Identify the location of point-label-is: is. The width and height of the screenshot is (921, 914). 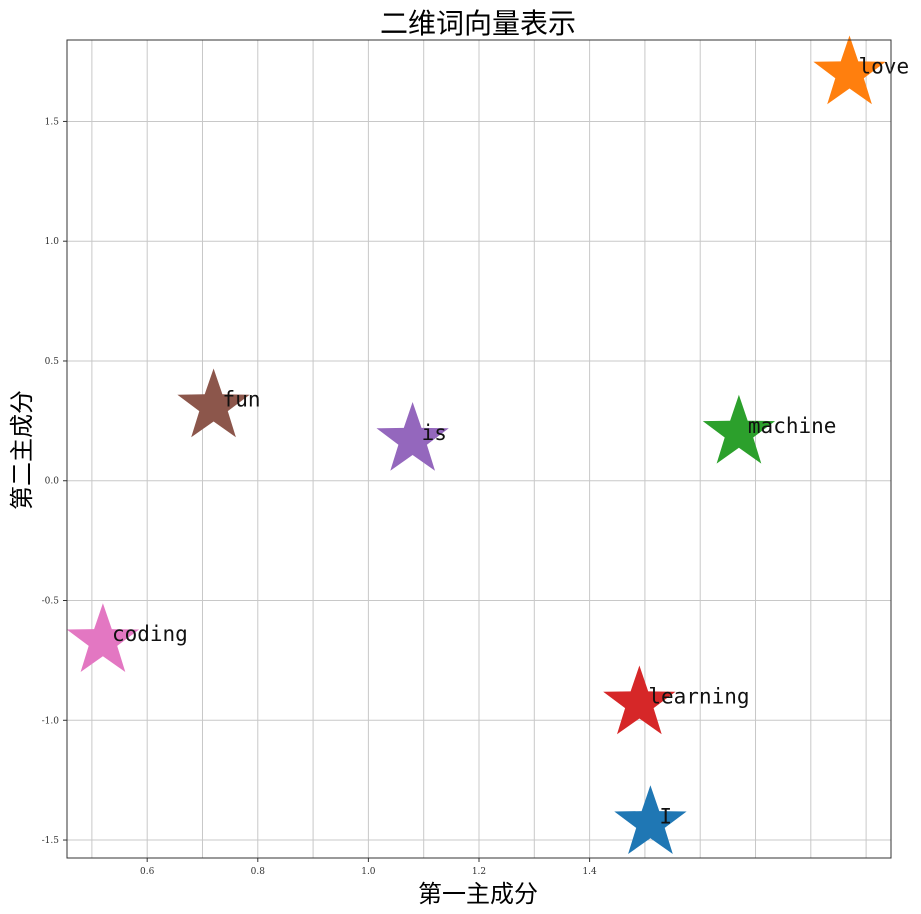
(434, 433).